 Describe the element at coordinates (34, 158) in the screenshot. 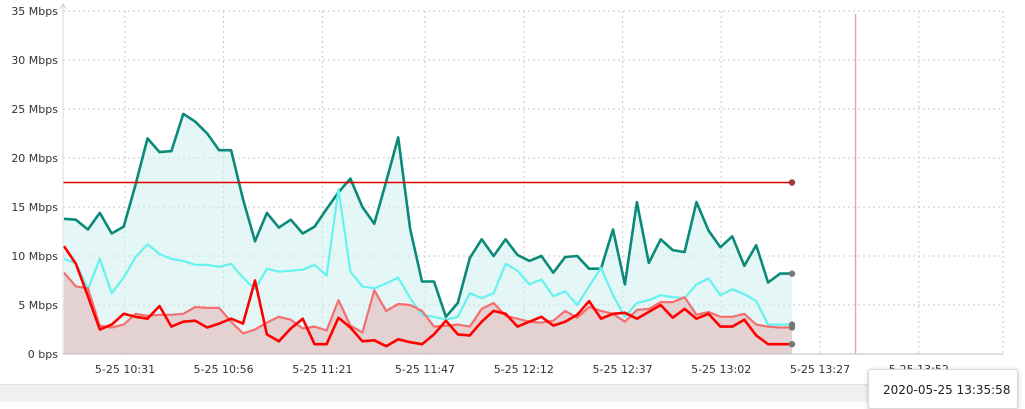

I see `y-tick-label: 20 Mbps` at that location.